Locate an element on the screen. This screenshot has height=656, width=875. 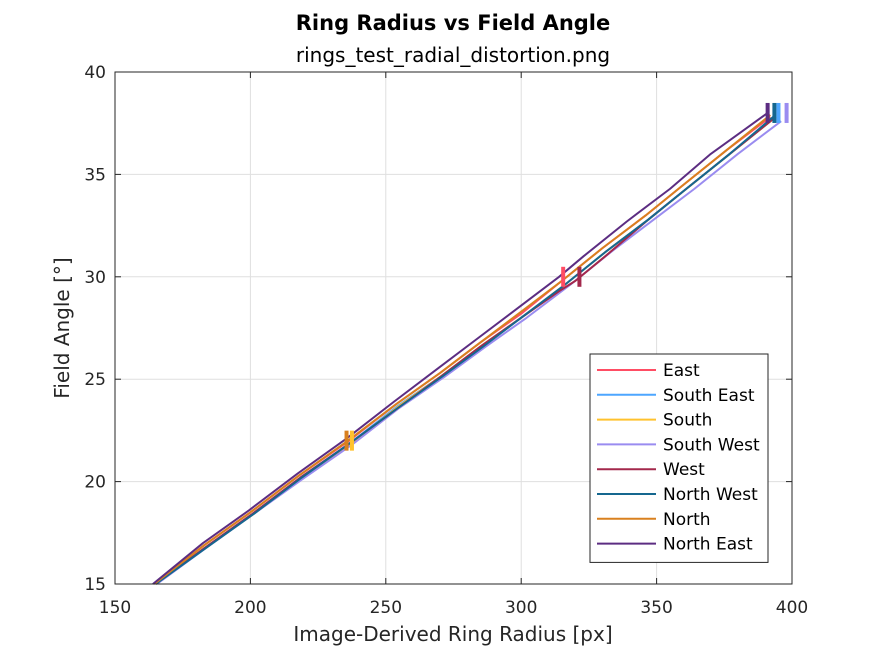
legend-label-south-east: South East is located at coordinates (709, 396).